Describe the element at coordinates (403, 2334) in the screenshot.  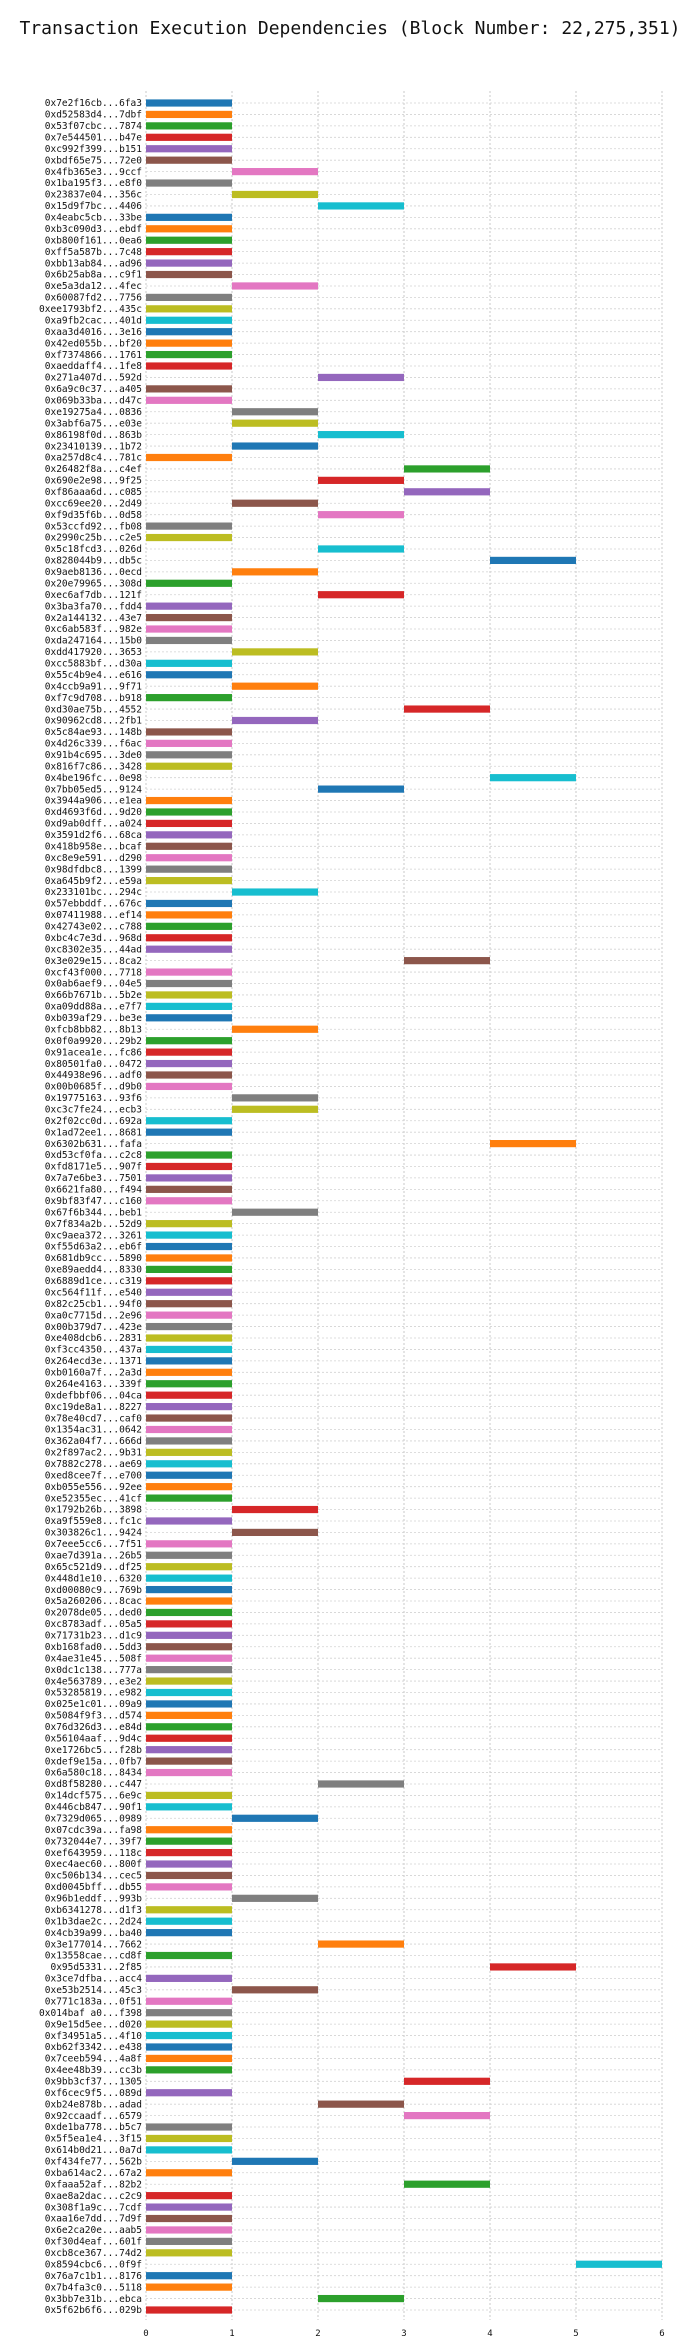
I see `x-axis-labels: 0 1 2 3 4 5 6` at that location.